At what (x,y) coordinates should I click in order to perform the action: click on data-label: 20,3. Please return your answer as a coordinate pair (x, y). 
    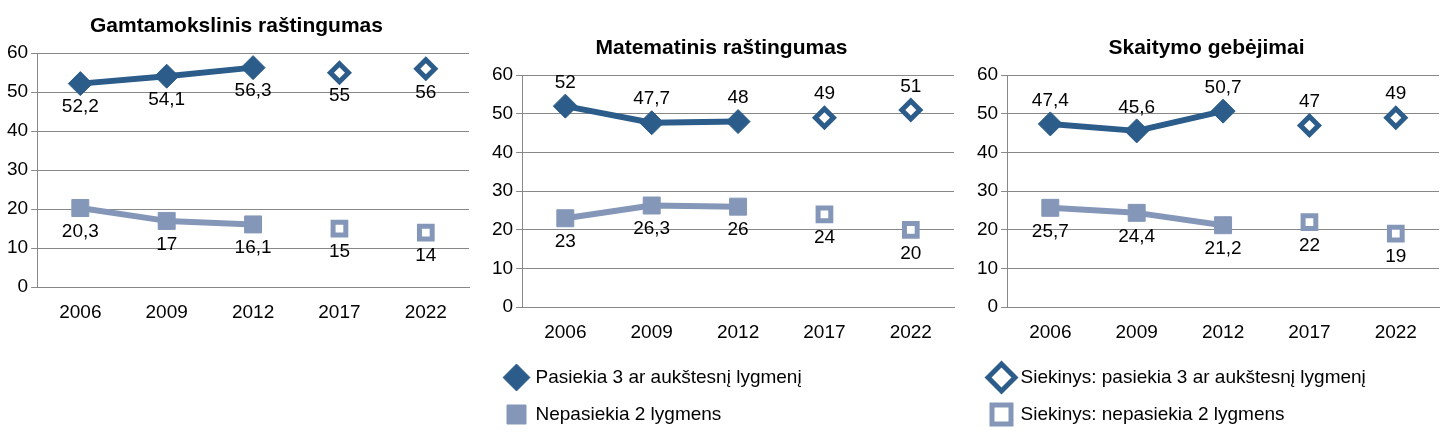
    Looking at the image, I should click on (80, 230).